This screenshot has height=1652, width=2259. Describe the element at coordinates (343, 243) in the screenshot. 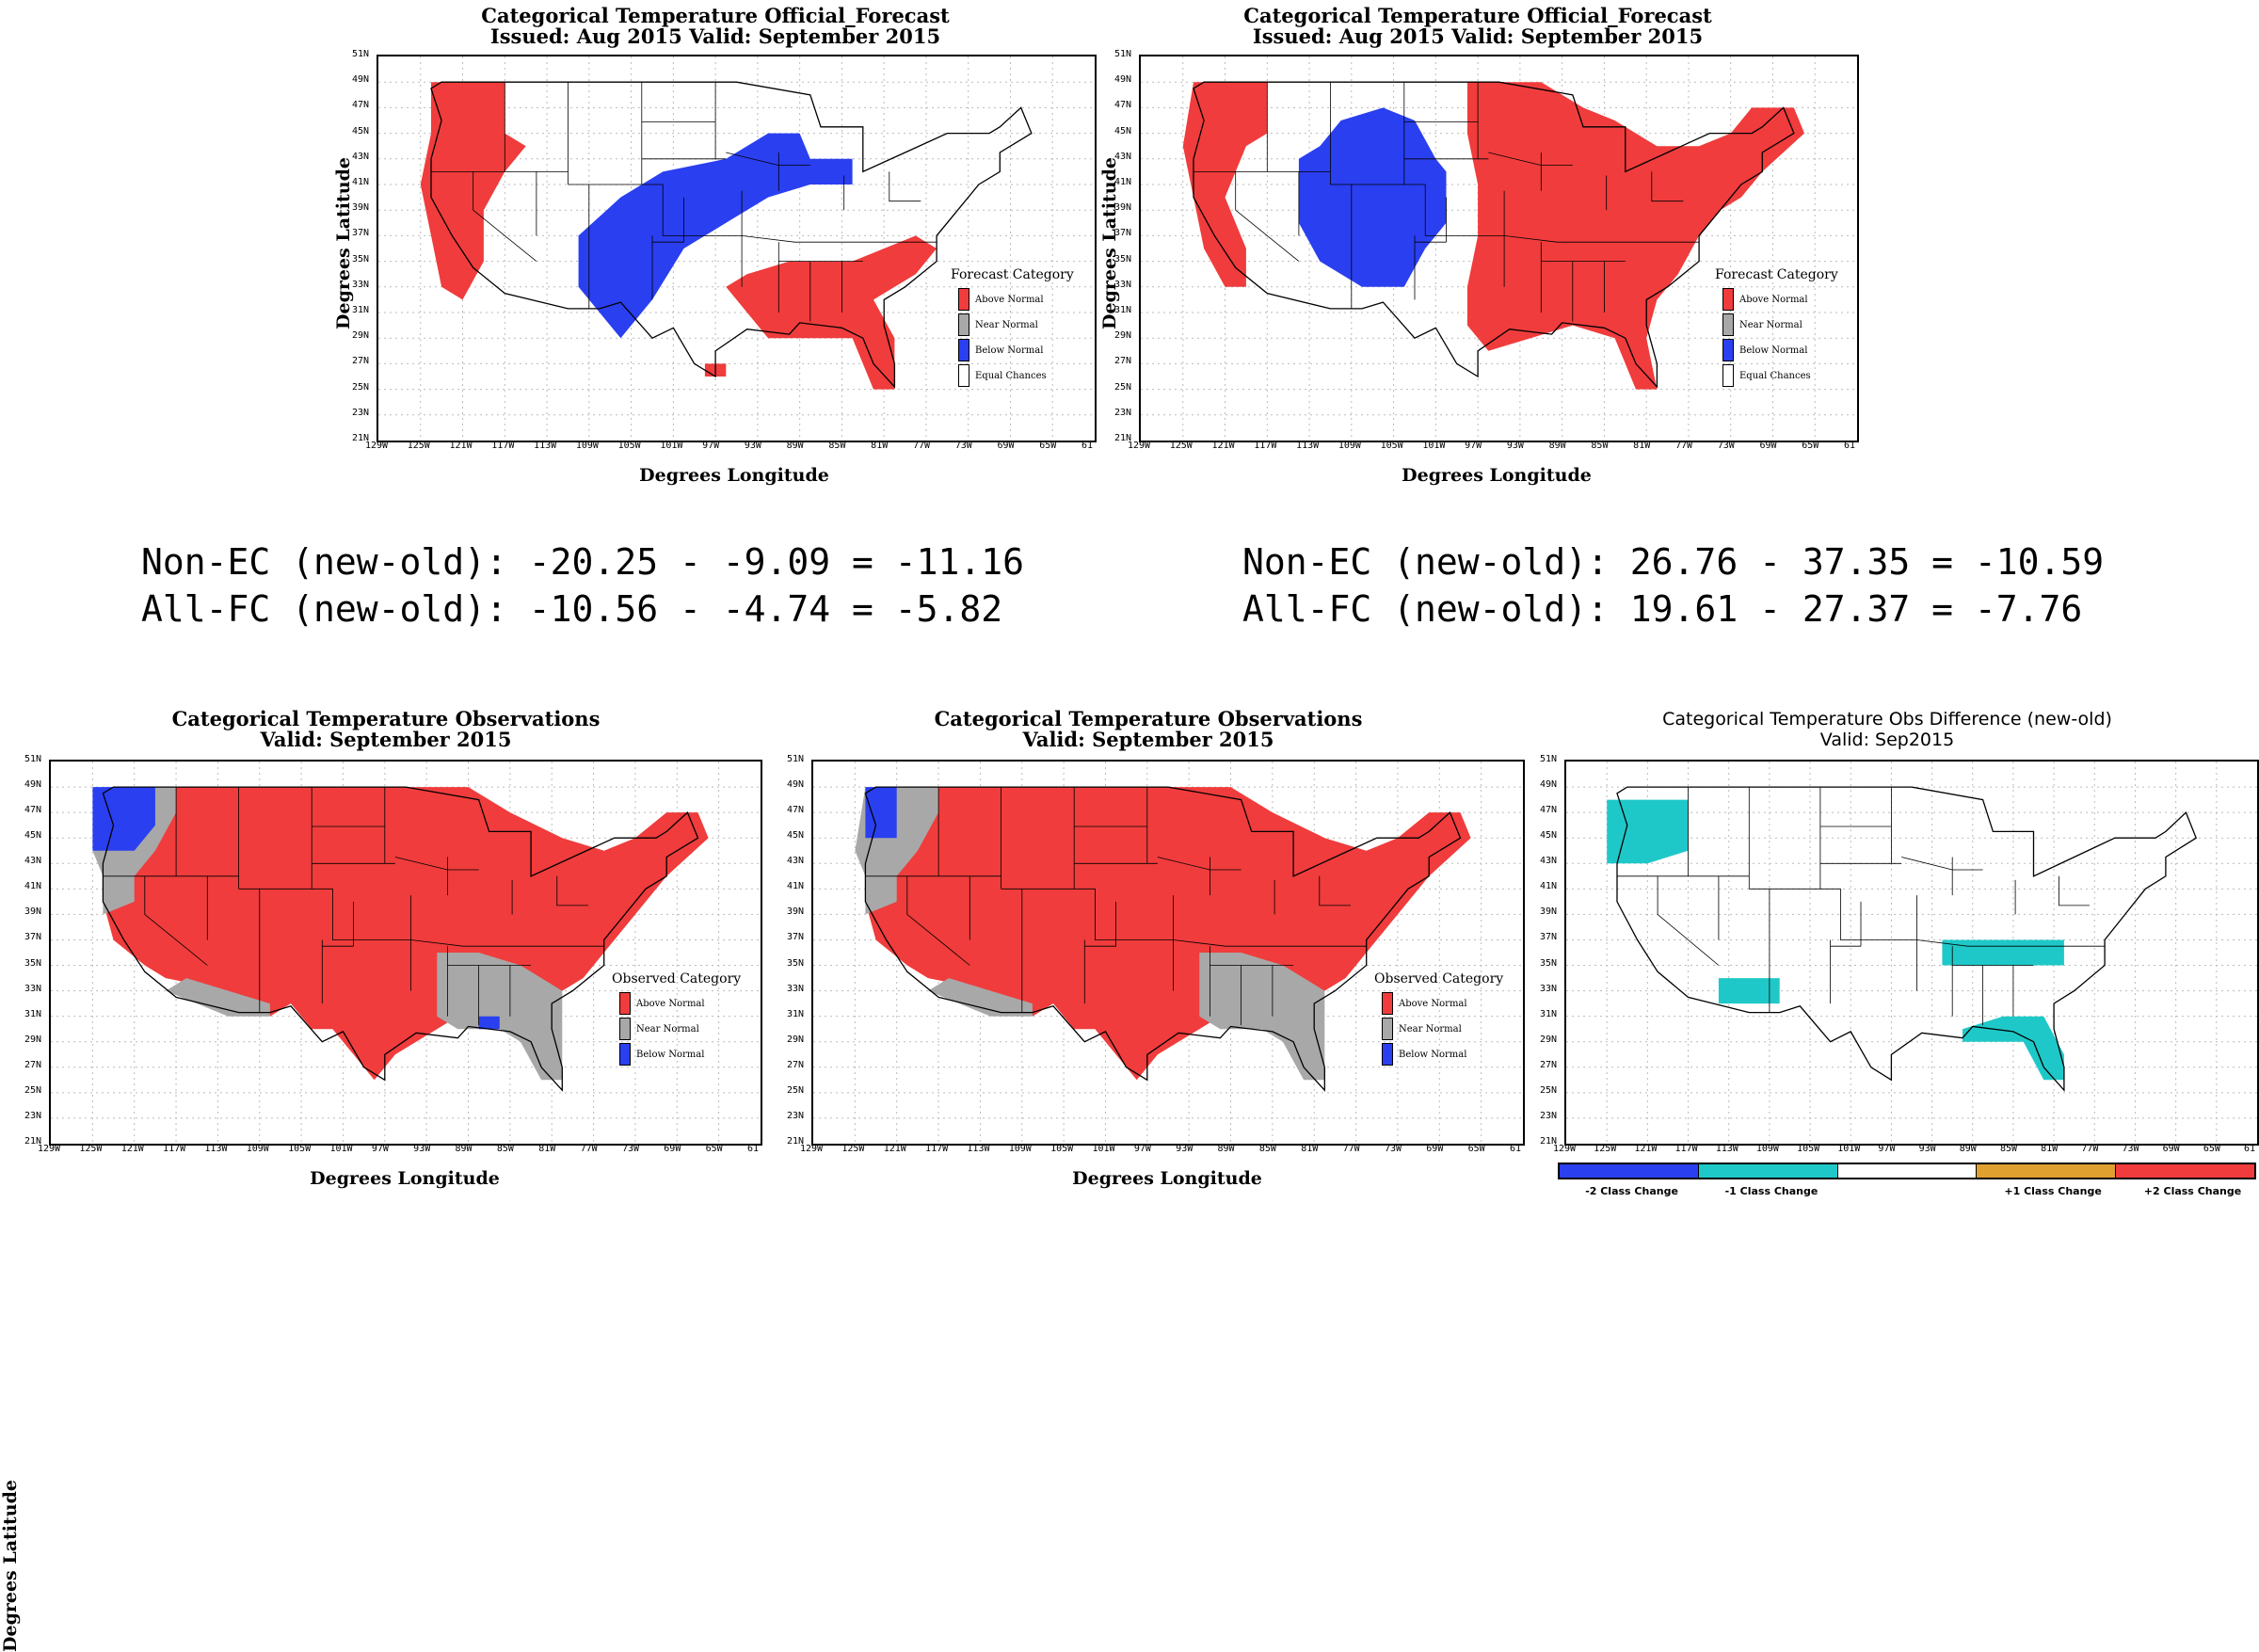

I see `y-axis-title: Degrees Latitude` at that location.